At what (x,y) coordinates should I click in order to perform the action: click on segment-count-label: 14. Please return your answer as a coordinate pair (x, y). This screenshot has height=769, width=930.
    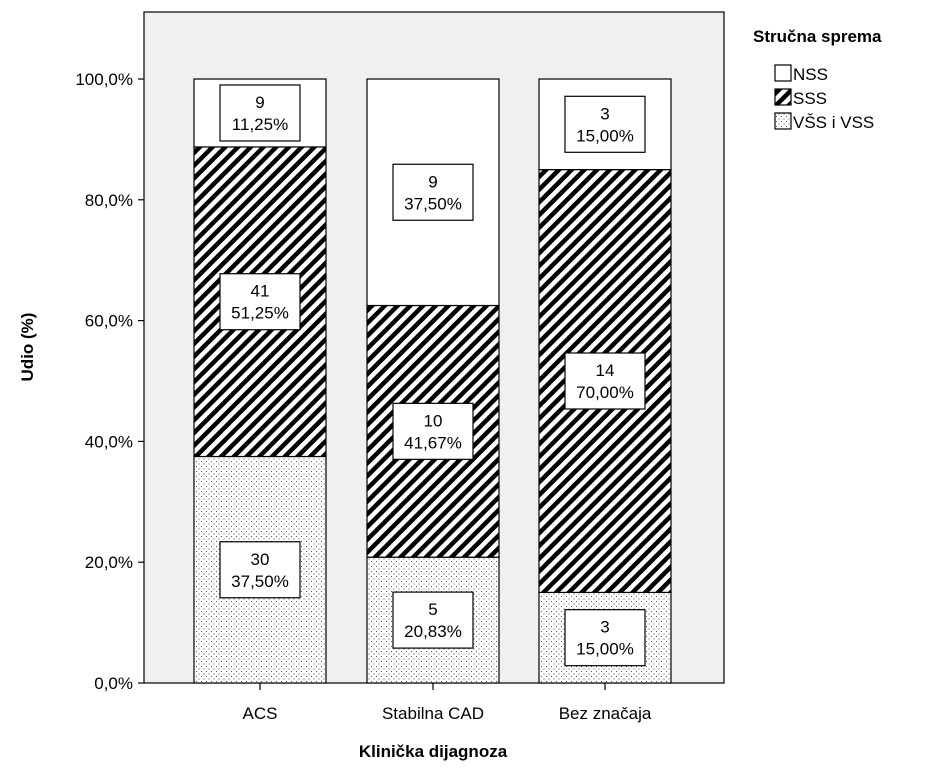
    Looking at the image, I should click on (605, 370).